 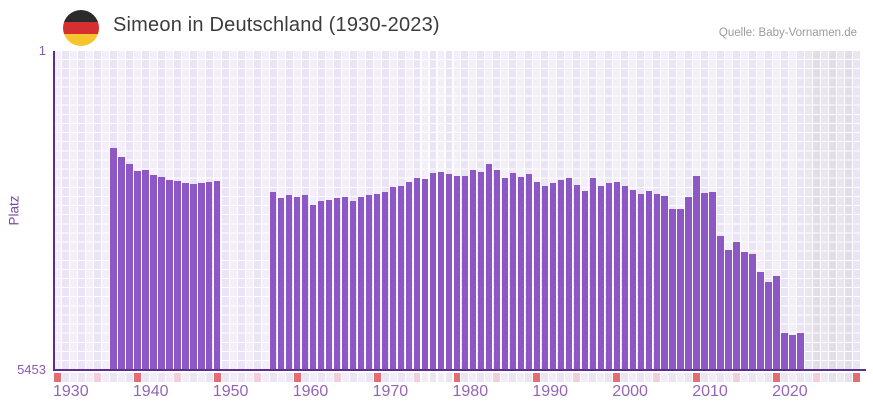 I want to click on strip-cell-1987, so click(x=513, y=377).